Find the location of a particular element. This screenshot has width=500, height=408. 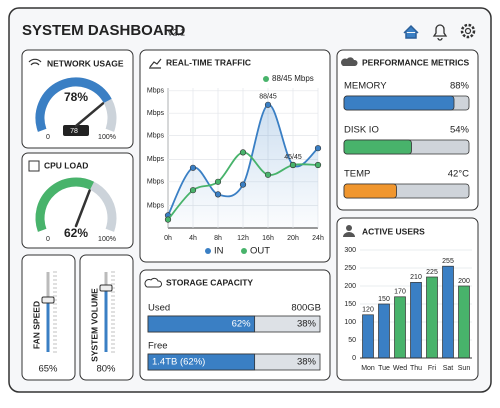

display-value: 78 is located at coordinates (74, 131).